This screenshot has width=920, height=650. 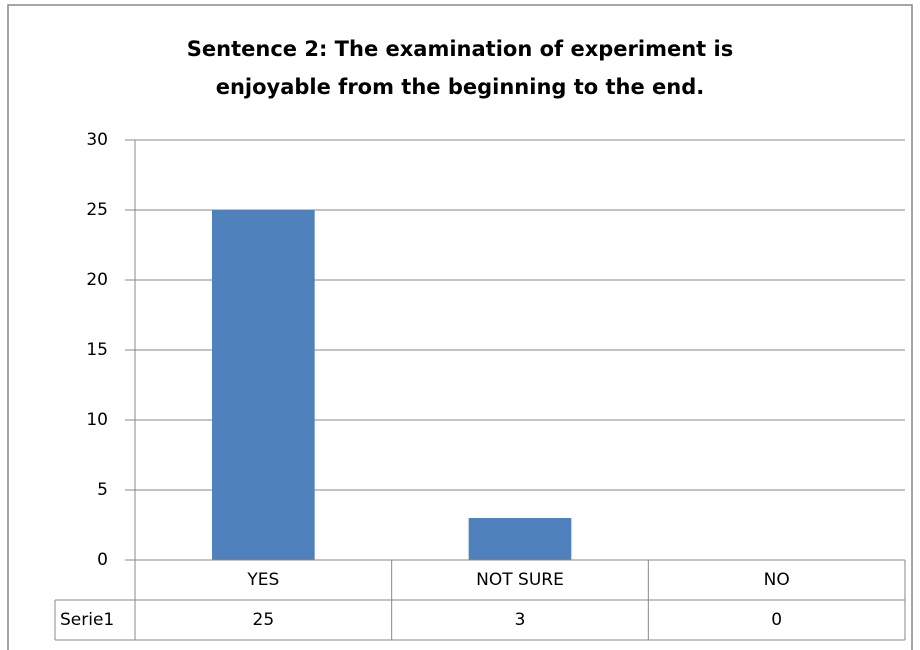 What do you see at coordinates (102, 490) in the screenshot?
I see `y-tick-label: 5` at bounding box center [102, 490].